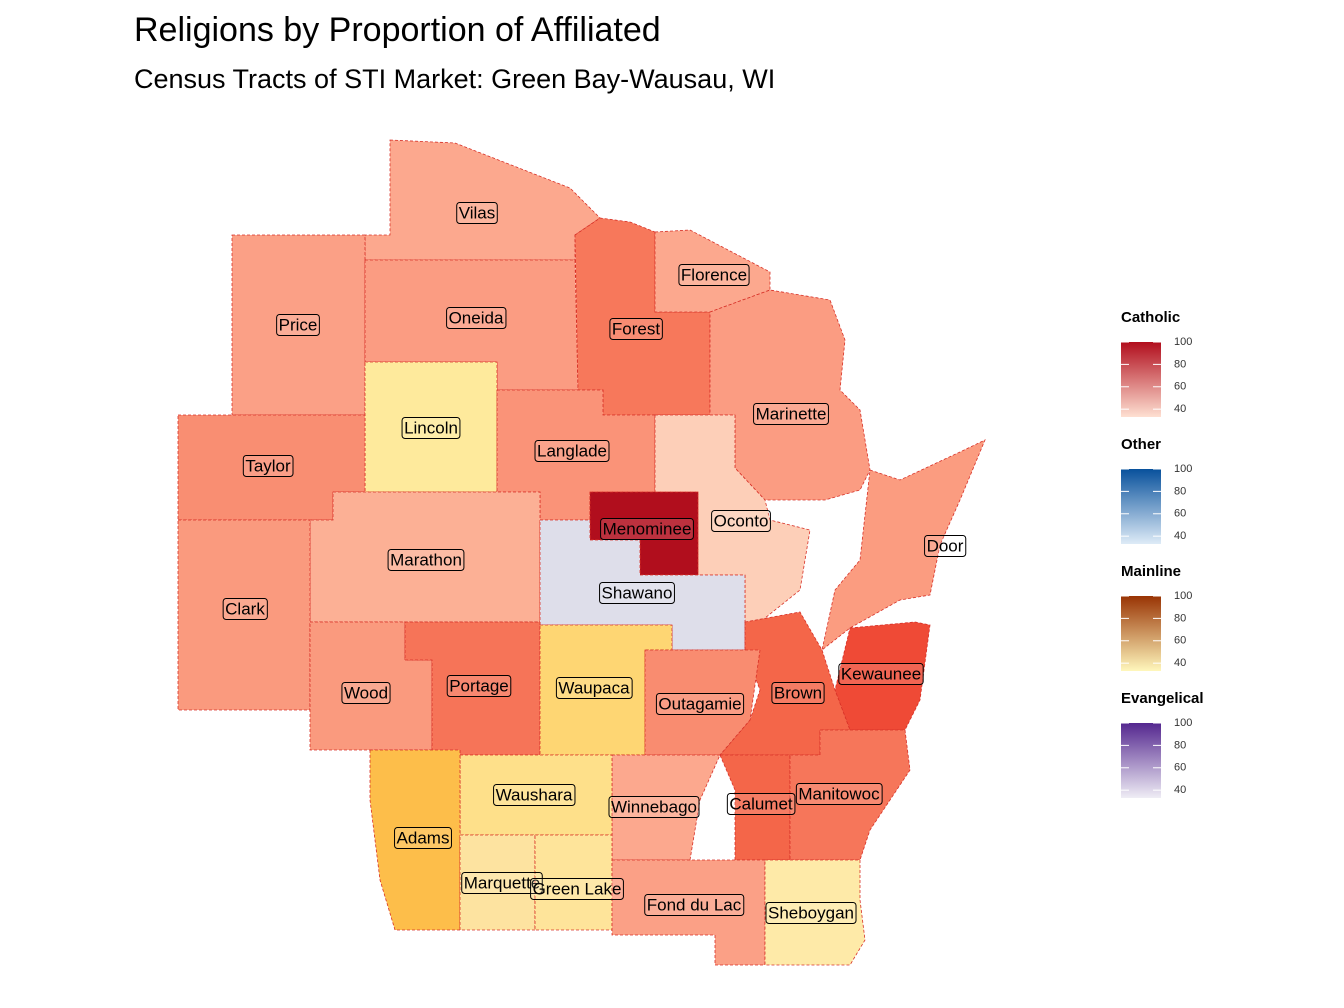 The width and height of the screenshot is (1344, 1008). I want to click on county-label: Door, so click(945, 545).